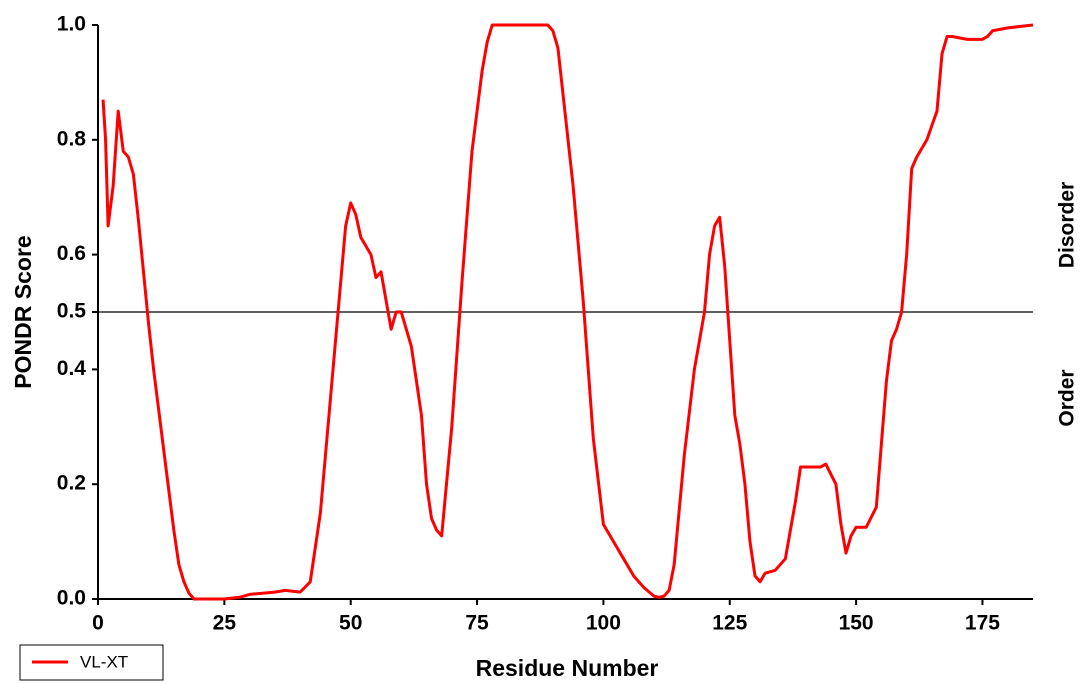 This screenshot has height=684, width=1083. What do you see at coordinates (567, 668) in the screenshot?
I see `x-axis-title: Residue Number` at bounding box center [567, 668].